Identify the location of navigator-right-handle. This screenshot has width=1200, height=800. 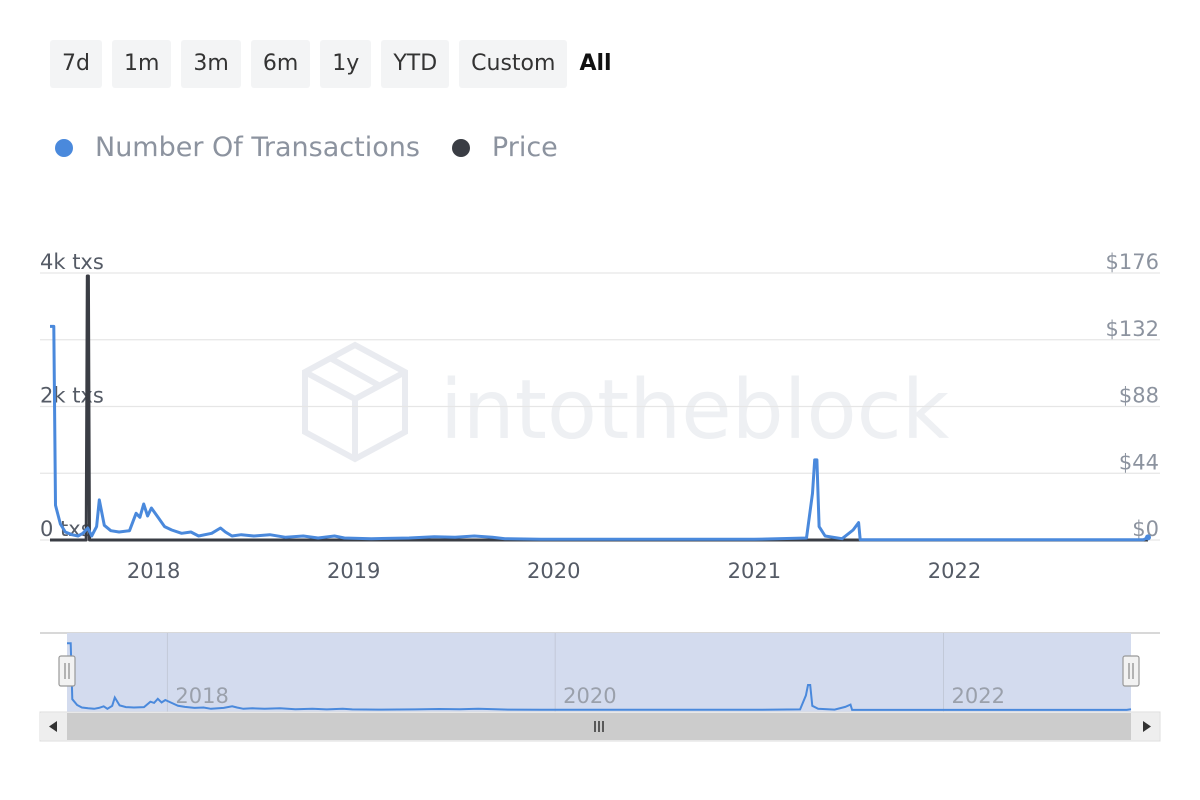
(1131, 671).